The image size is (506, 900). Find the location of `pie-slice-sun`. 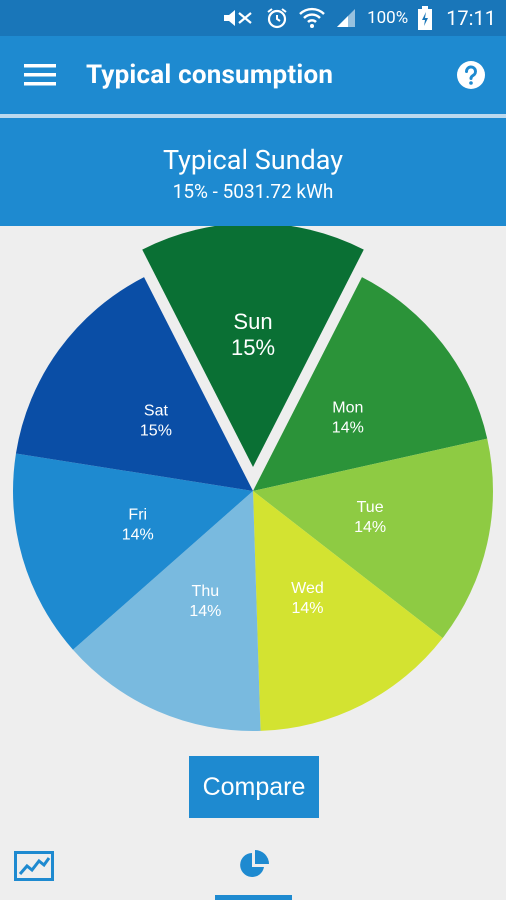

pie-slice-sun is located at coordinates (253, 346).